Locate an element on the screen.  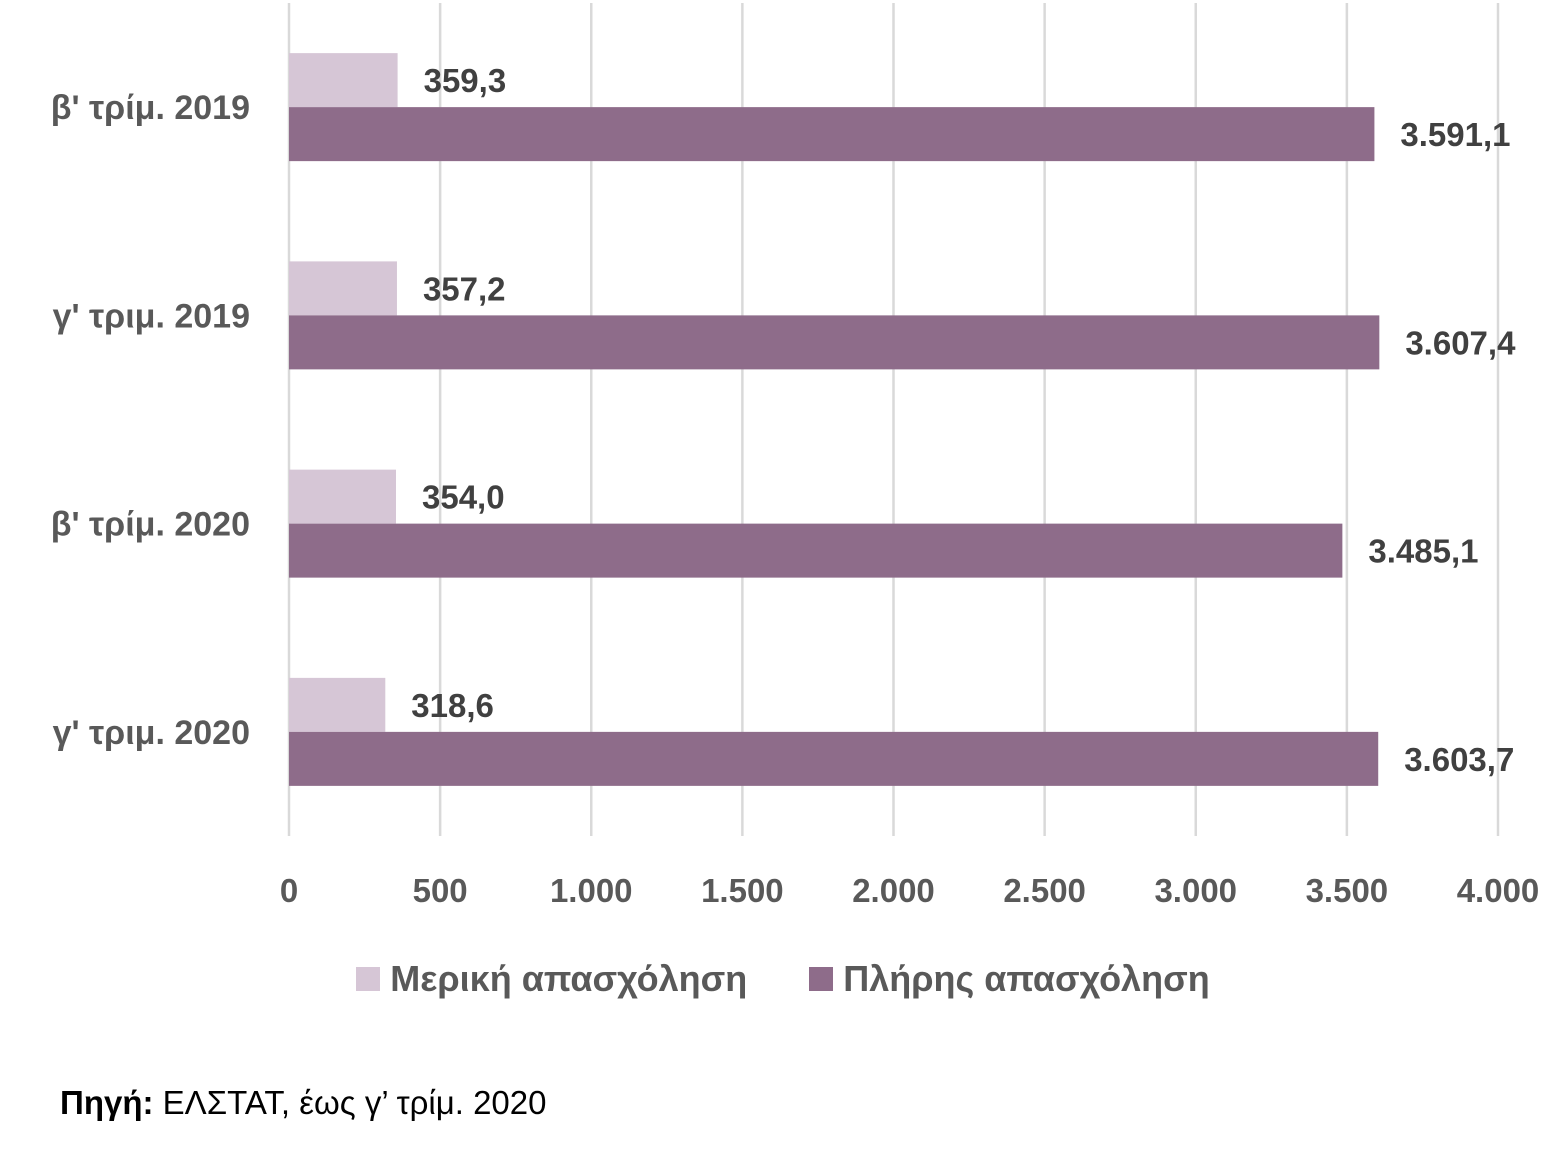
source-note: Πηγή: ΕΛΣΤΑΤ, έως γ’ τρίμ. 2020 is located at coordinates (303, 1103).